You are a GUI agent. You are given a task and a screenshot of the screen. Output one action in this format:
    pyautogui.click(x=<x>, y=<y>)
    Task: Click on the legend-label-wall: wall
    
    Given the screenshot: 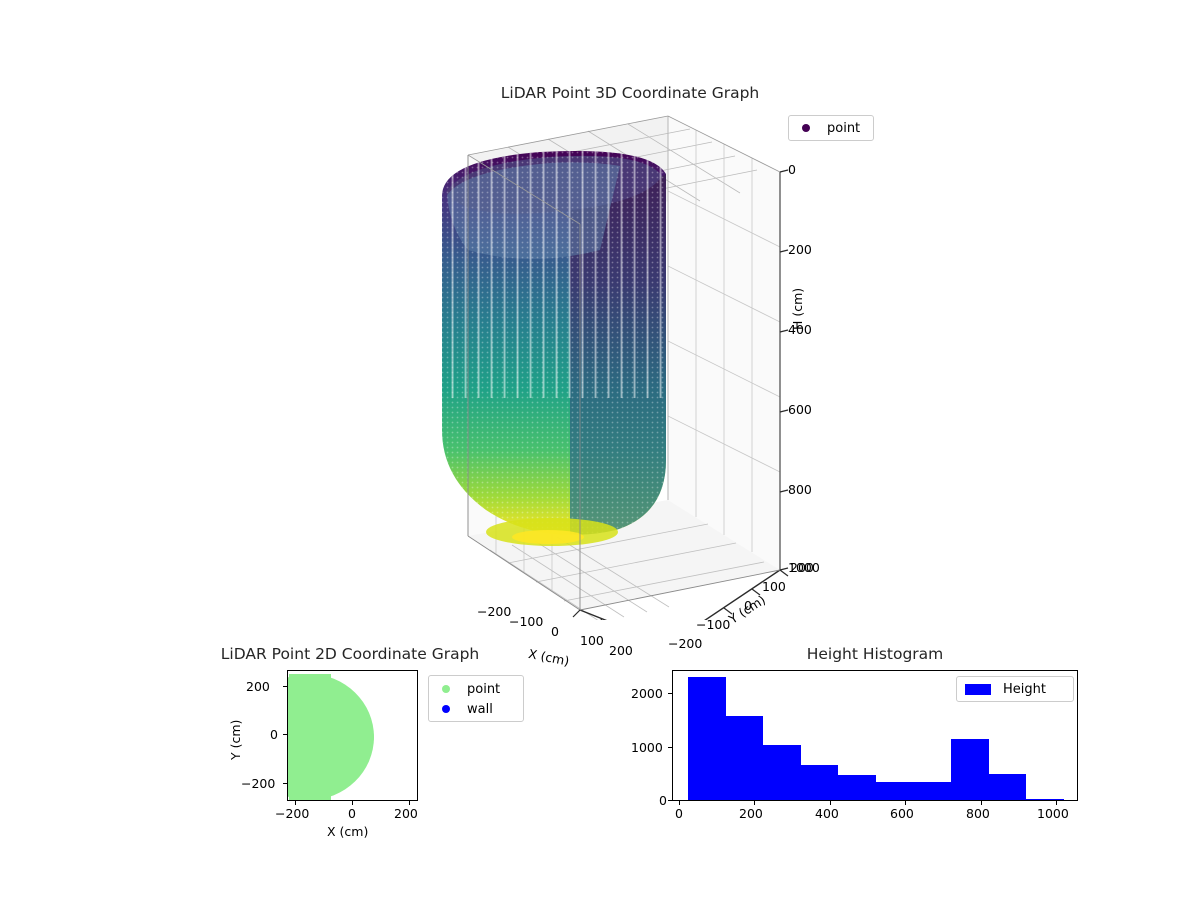 What is the action you would take?
    pyautogui.click(x=480, y=709)
    